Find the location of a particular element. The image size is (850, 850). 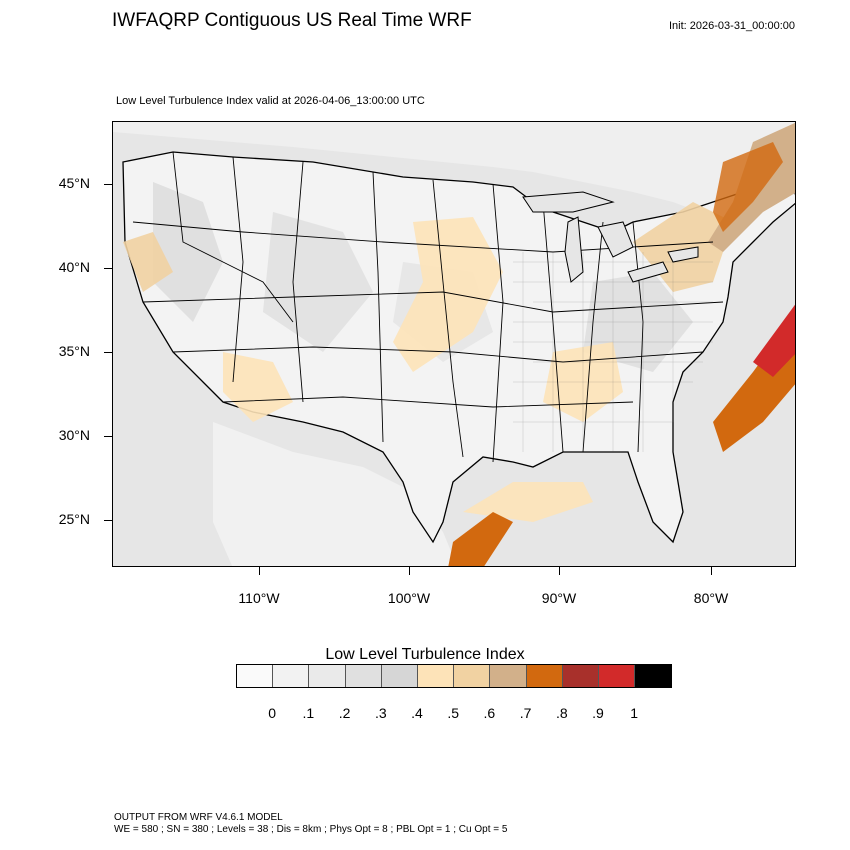

legend-tick-label: .9 is located at coordinates (598, 713).